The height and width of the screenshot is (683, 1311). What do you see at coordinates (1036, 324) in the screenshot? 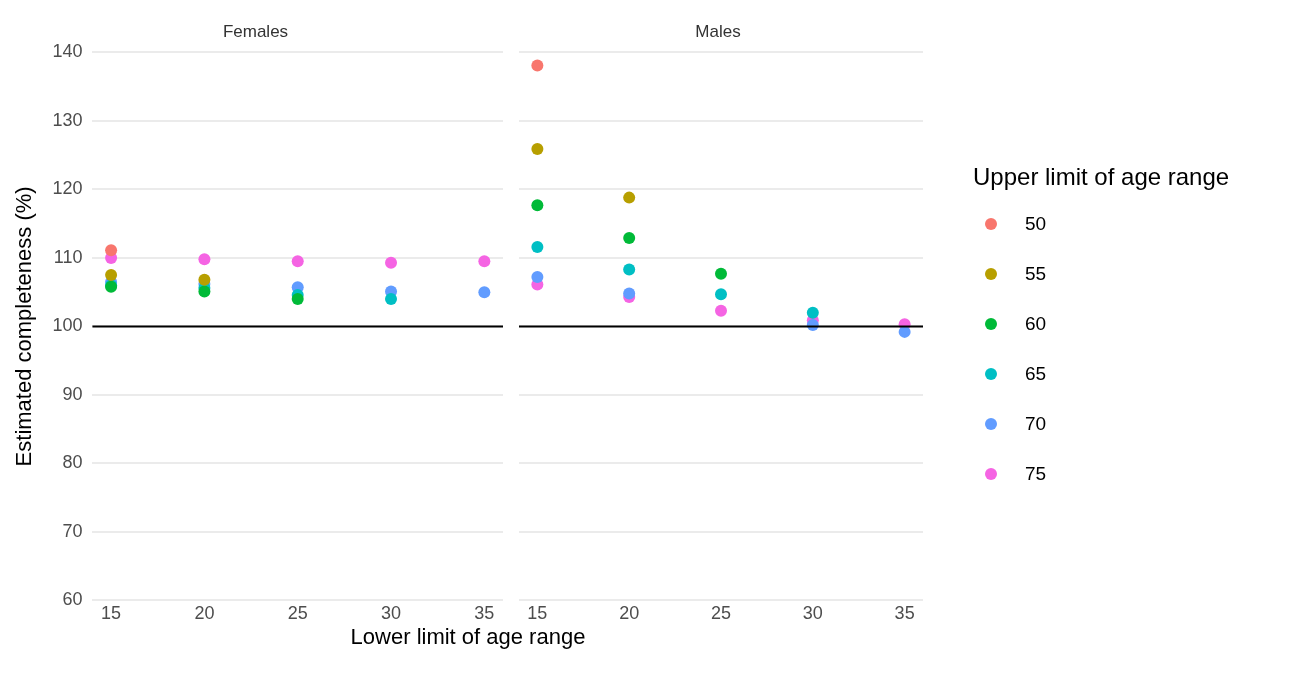
I see `legend-label: 60` at bounding box center [1036, 324].